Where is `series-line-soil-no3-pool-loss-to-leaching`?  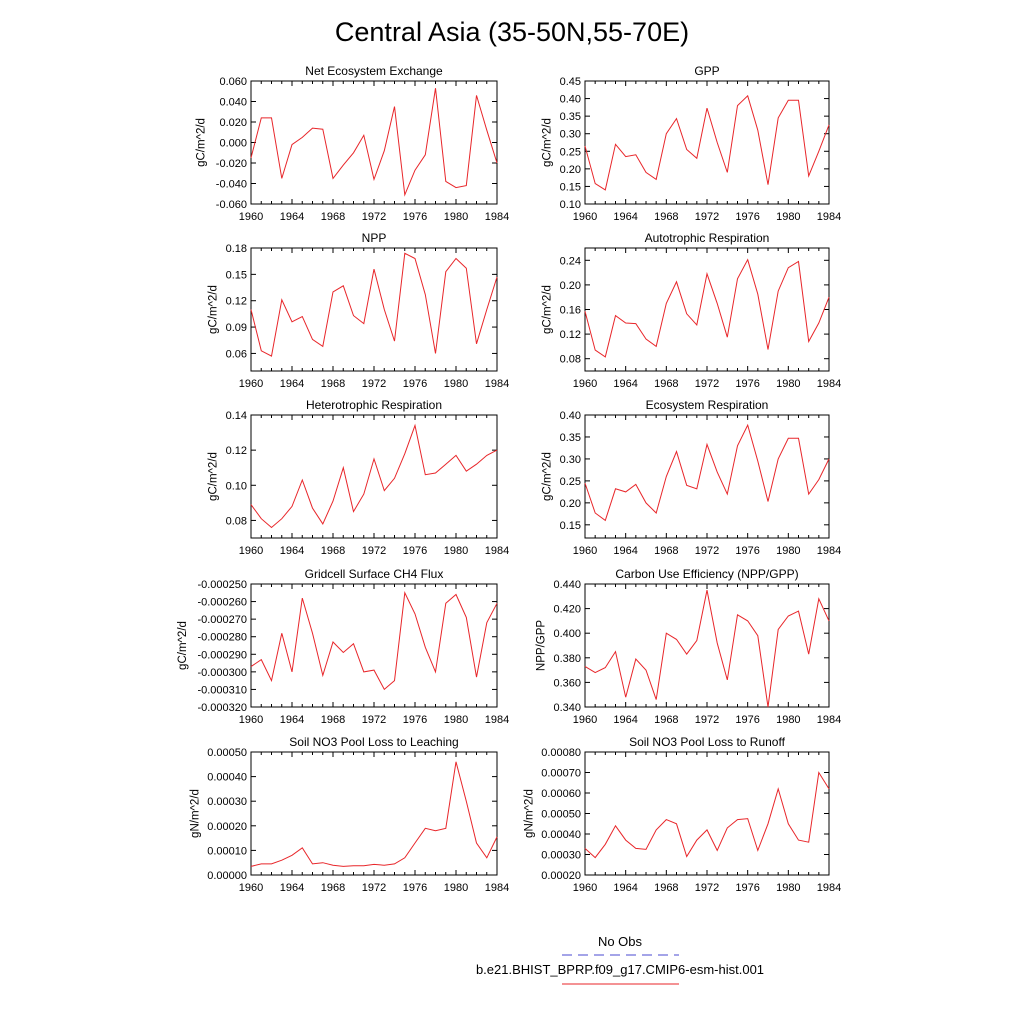 series-line-soil-no3-pool-loss-to-leaching is located at coordinates (374, 814).